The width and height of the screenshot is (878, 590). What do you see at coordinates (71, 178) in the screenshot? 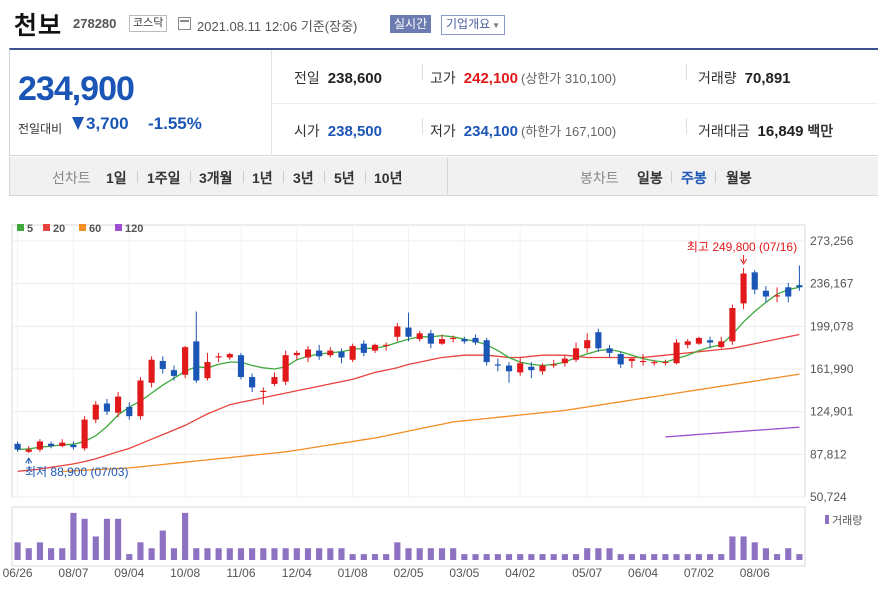
I see `line-chart-label: 선차트` at bounding box center [71, 178].